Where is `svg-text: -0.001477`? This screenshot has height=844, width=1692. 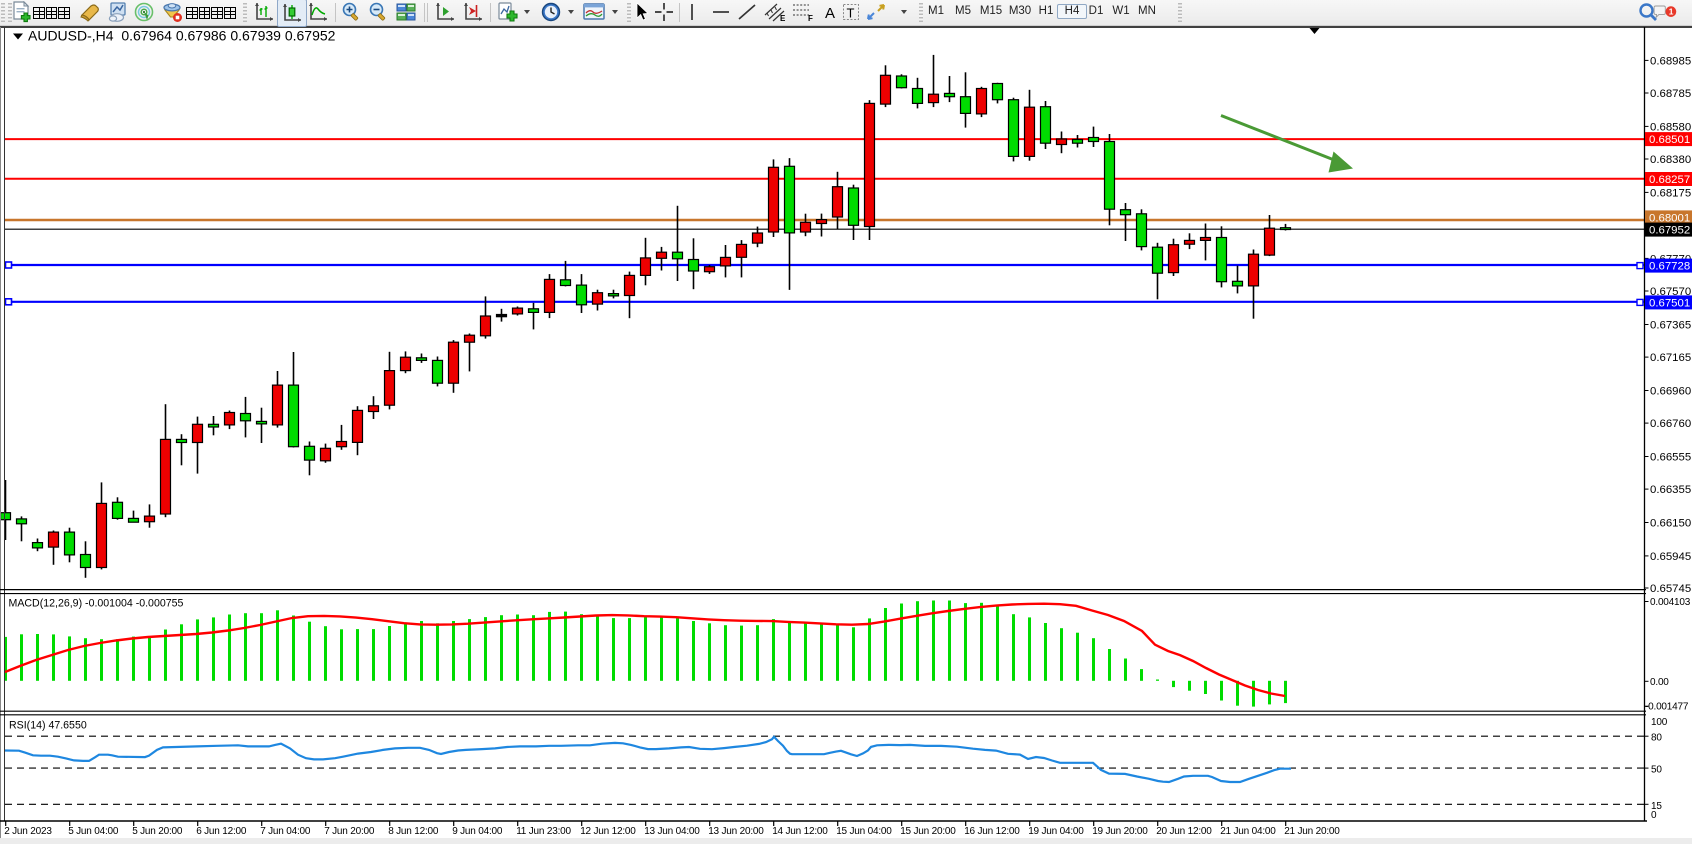
svg-text: -0.001477 is located at coordinates (1667, 707).